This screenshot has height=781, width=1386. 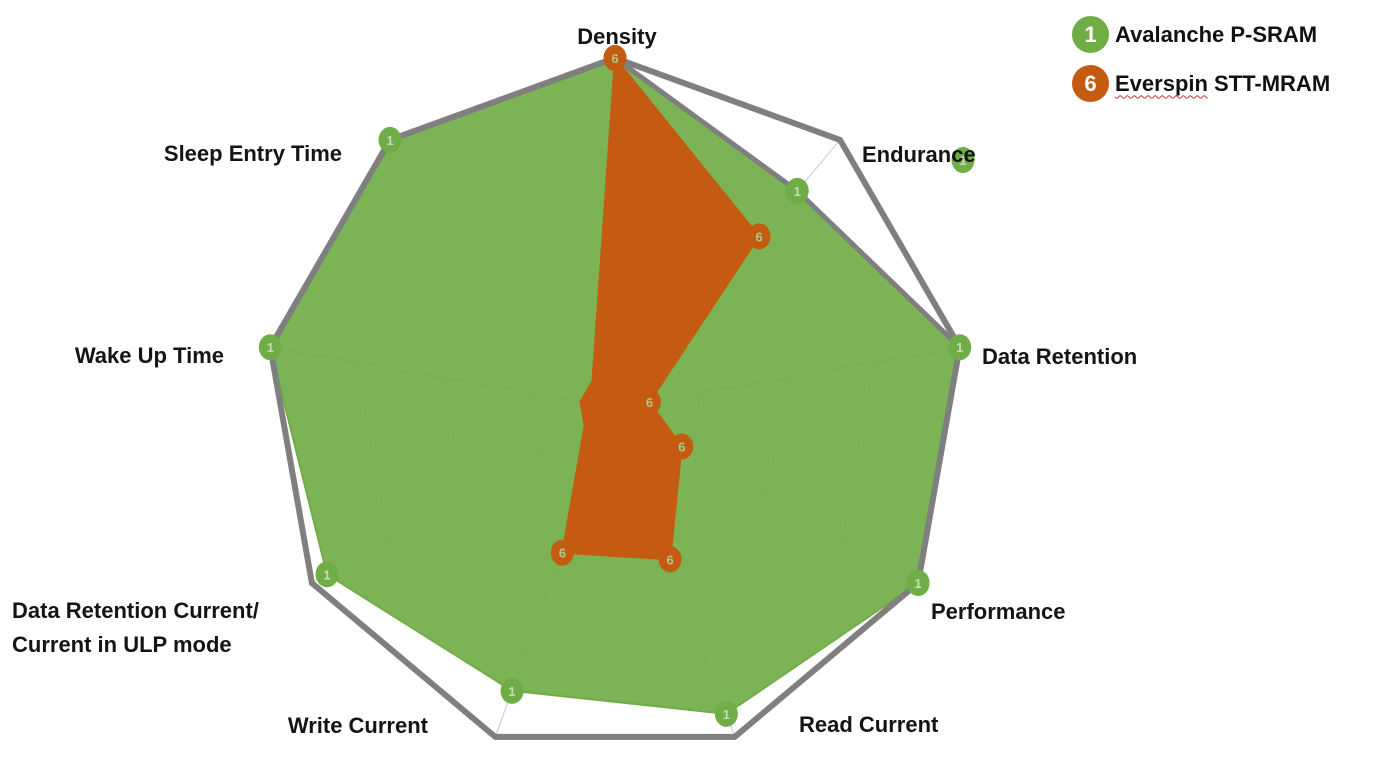 I want to click on series-polygon-orange, so click(x=661, y=308).